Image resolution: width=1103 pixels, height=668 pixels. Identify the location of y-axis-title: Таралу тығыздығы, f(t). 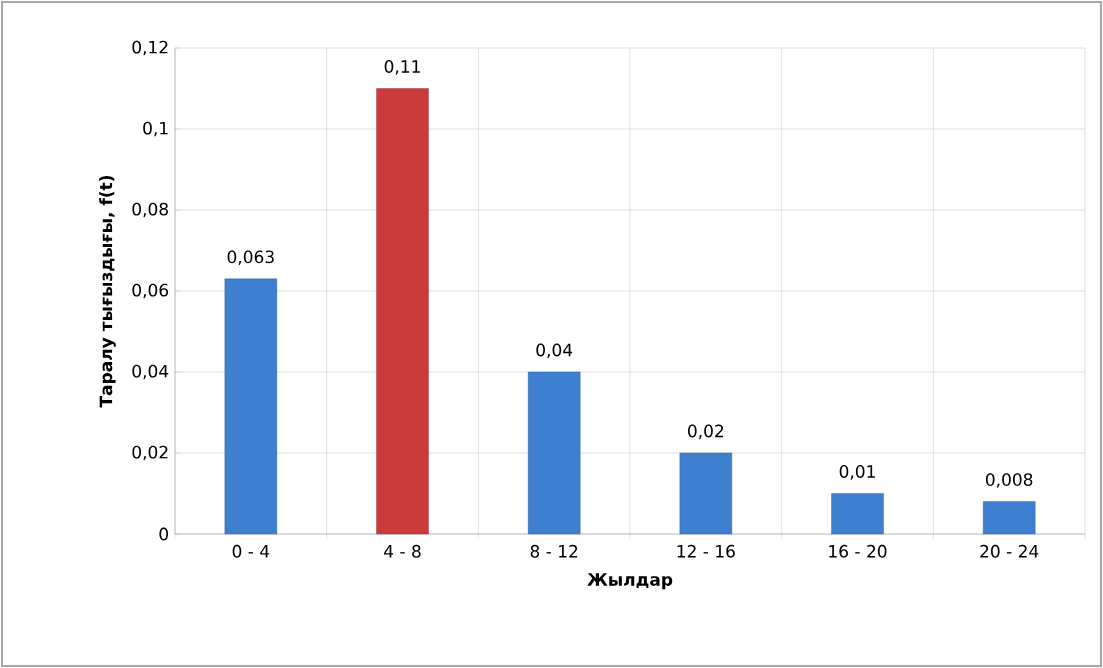
(107, 291).